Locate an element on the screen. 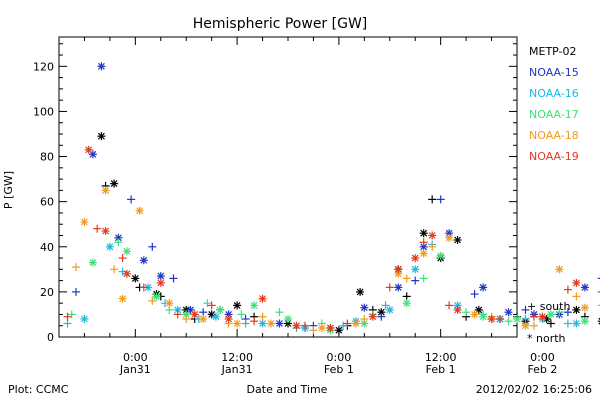  x-tick-sublabel: Feb 2 is located at coordinates (542, 369).